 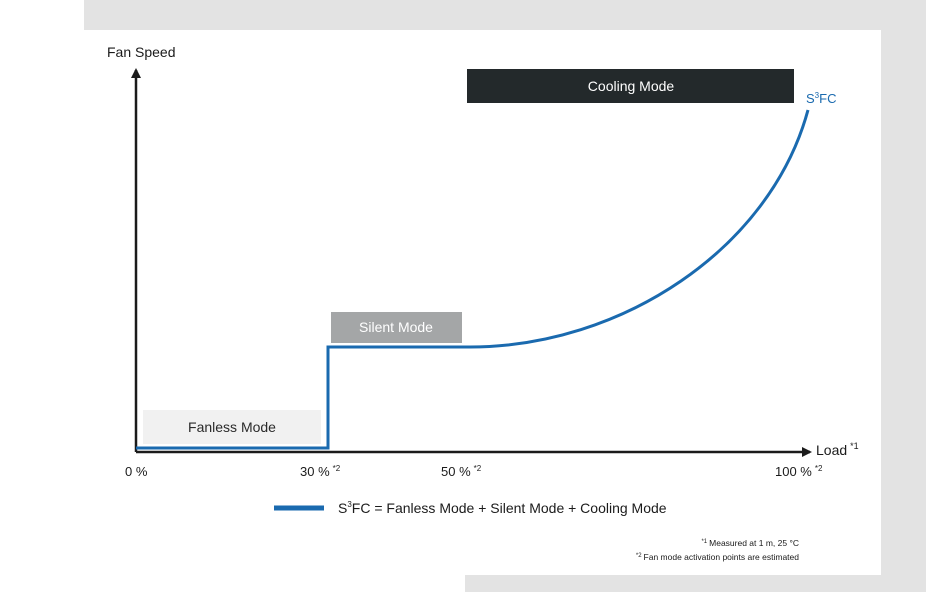 I want to click on curve-label-sup: 3, so click(x=817, y=95).